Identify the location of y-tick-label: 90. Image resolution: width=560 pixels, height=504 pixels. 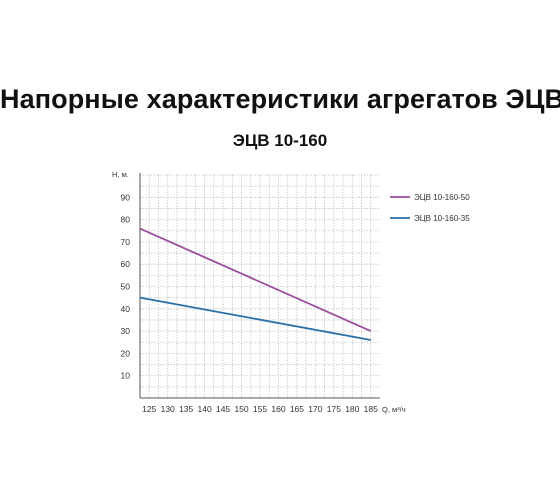
(126, 197).